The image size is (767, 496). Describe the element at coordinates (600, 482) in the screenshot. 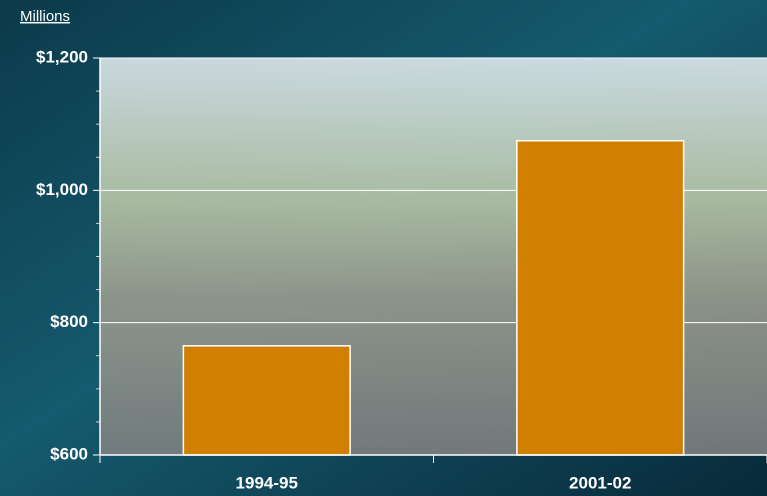

I see `x-tick-label: 2001-02` at that location.